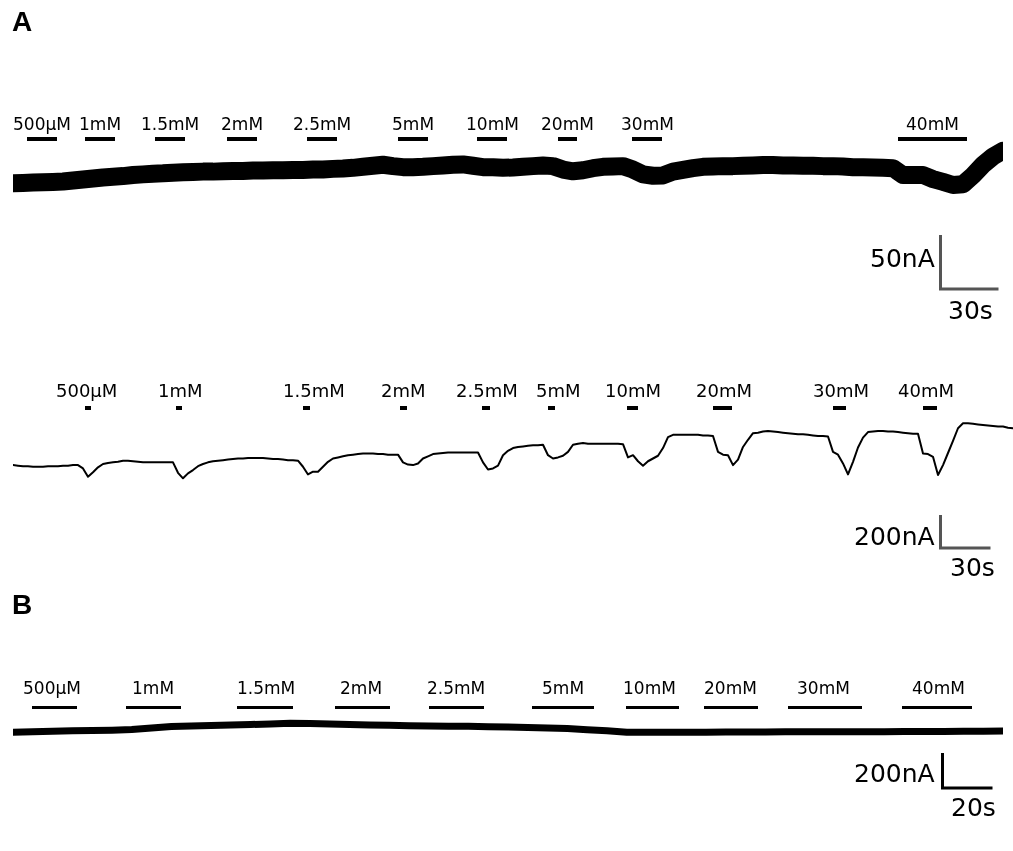  I want to click on chart-title: A, so click(22, 21).